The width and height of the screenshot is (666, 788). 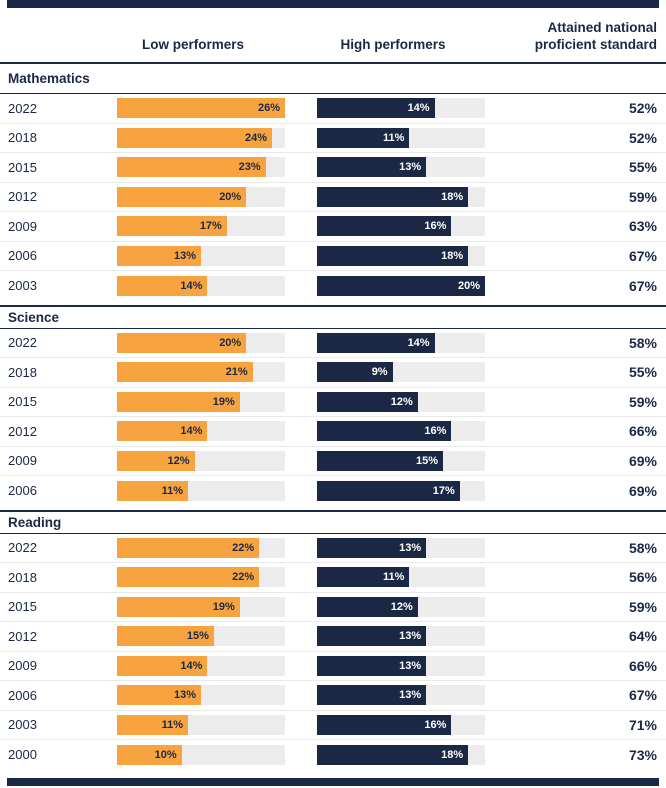 I want to click on high-performers-bar: 14%, so click(x=376, y=108).